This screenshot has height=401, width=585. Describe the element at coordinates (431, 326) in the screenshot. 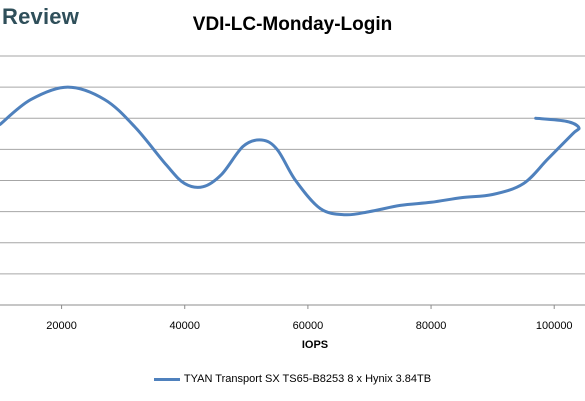

I see `x-tick-label: 80000` at that location.